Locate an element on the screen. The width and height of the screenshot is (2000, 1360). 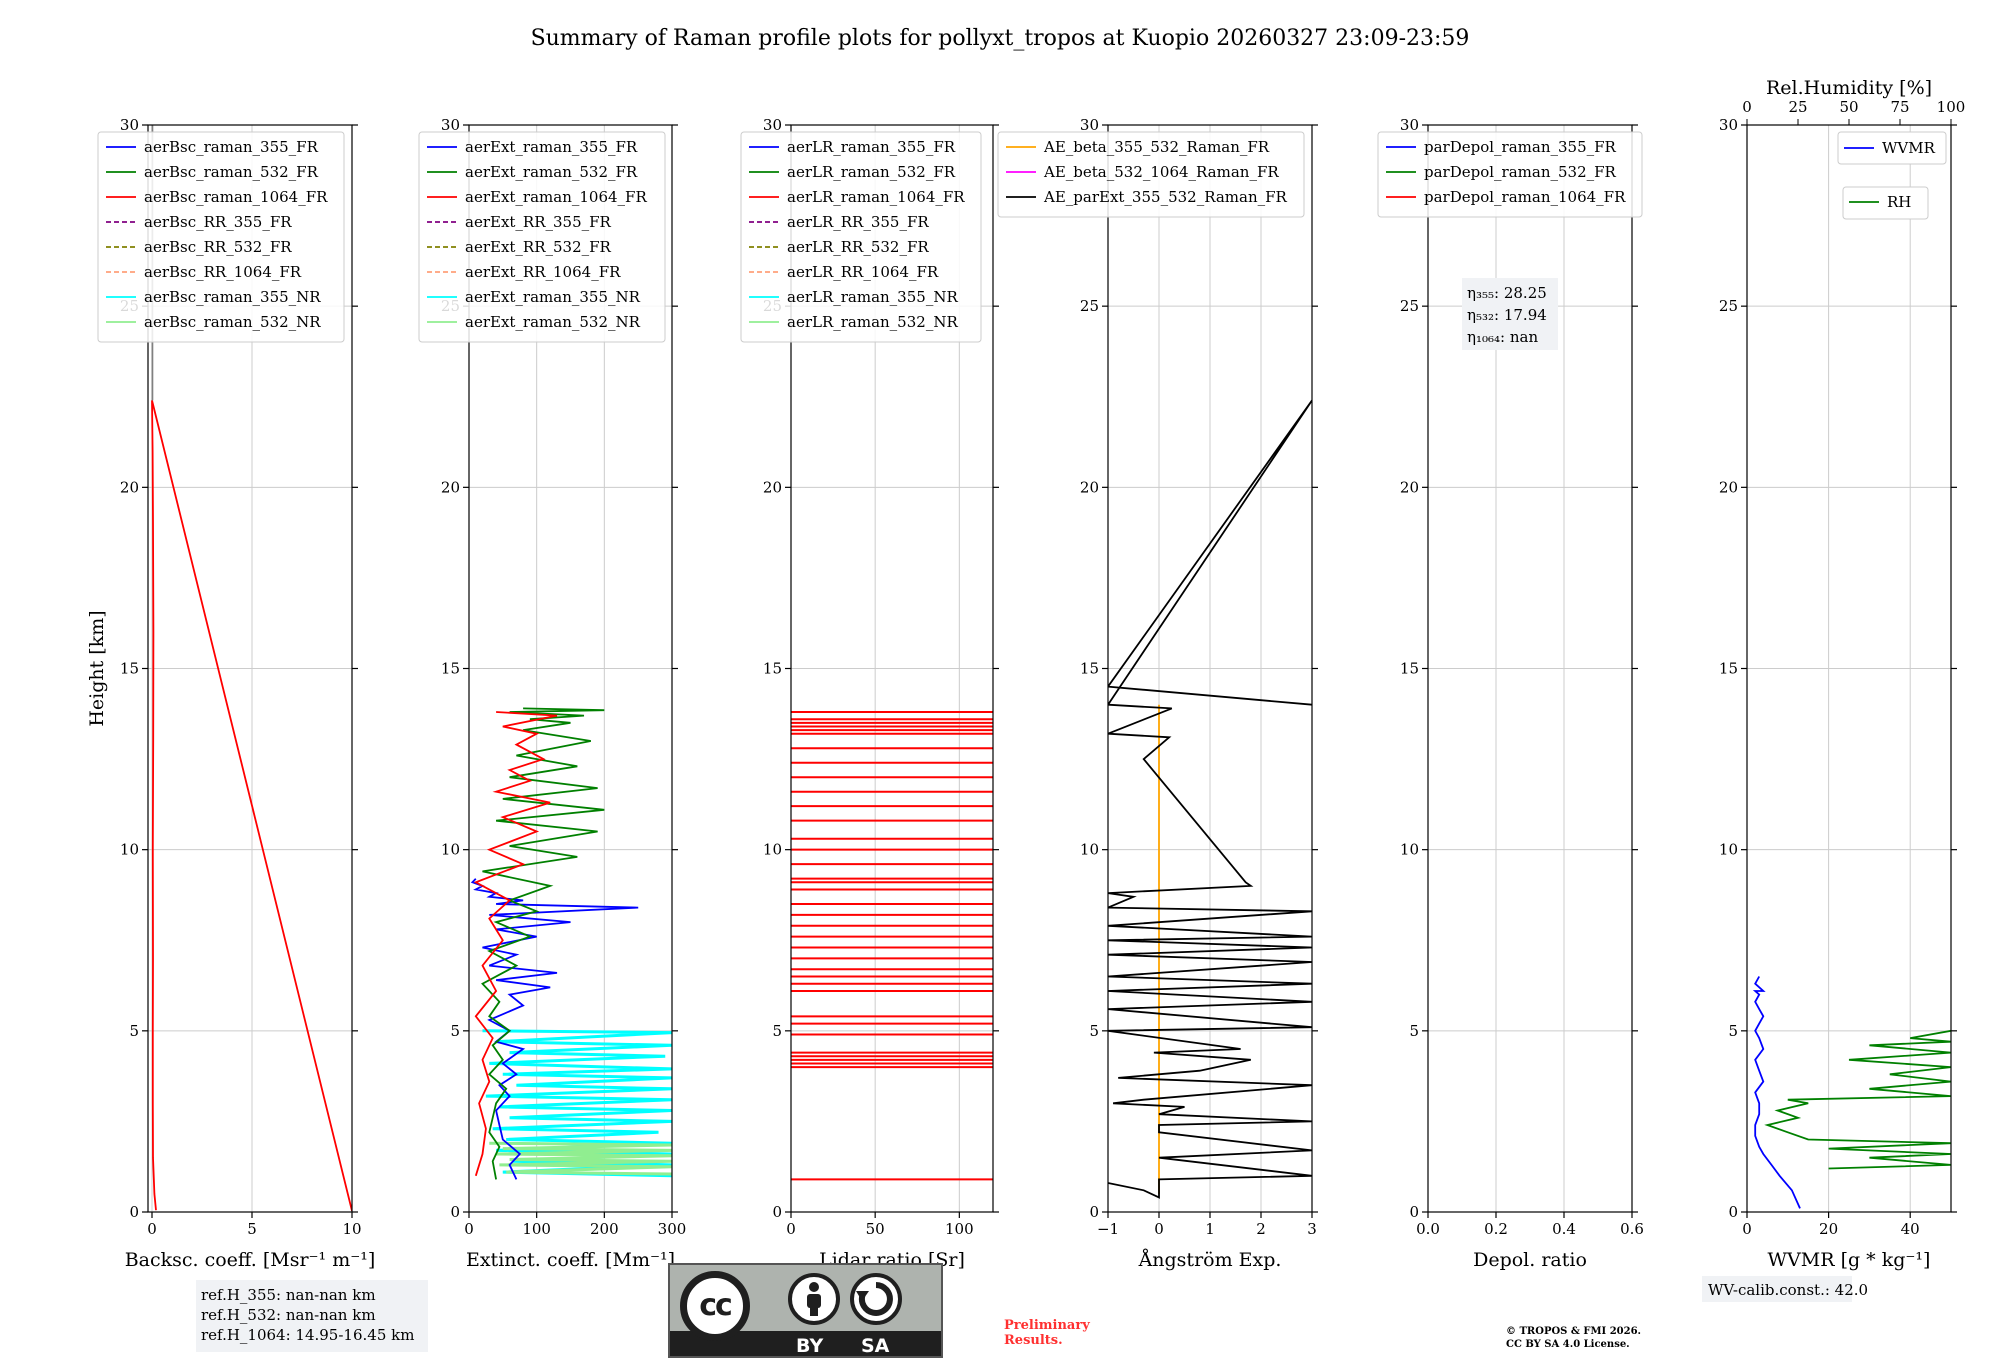
xtick-label: 20 is located at coordinates (1828, 1229).